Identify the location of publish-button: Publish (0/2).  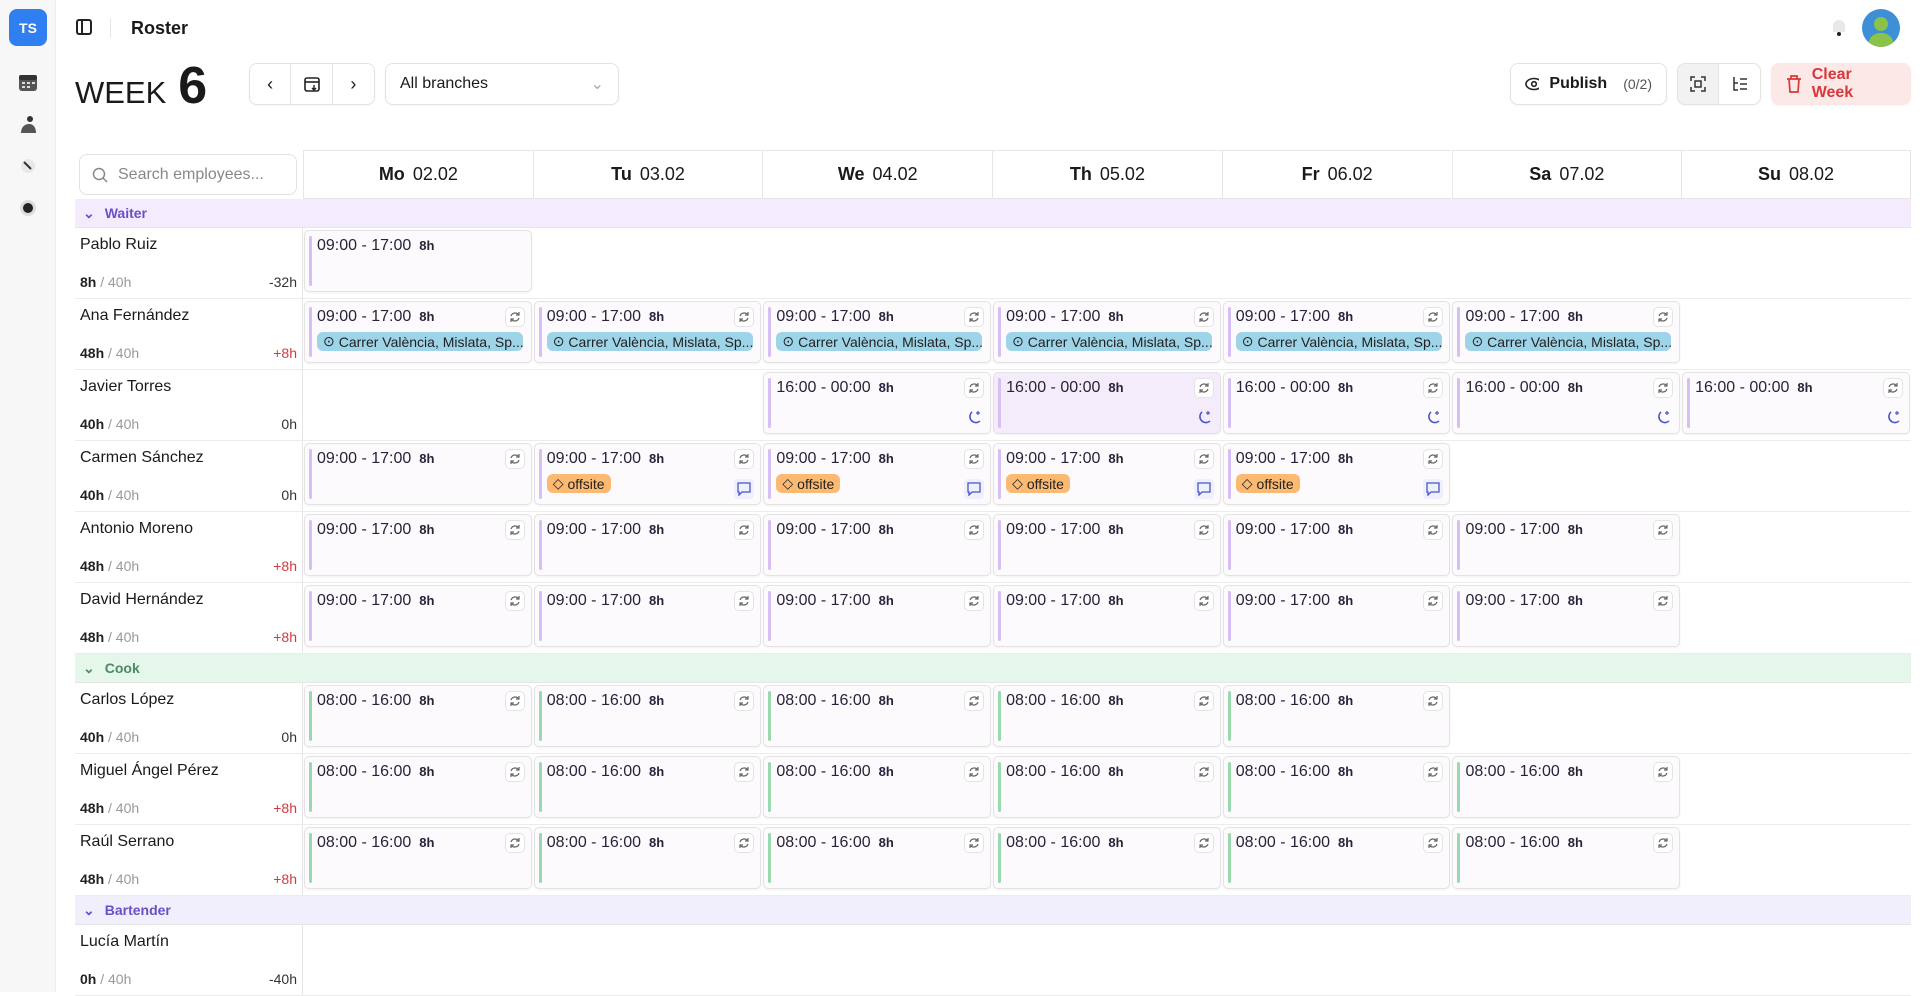
(1588, 84).